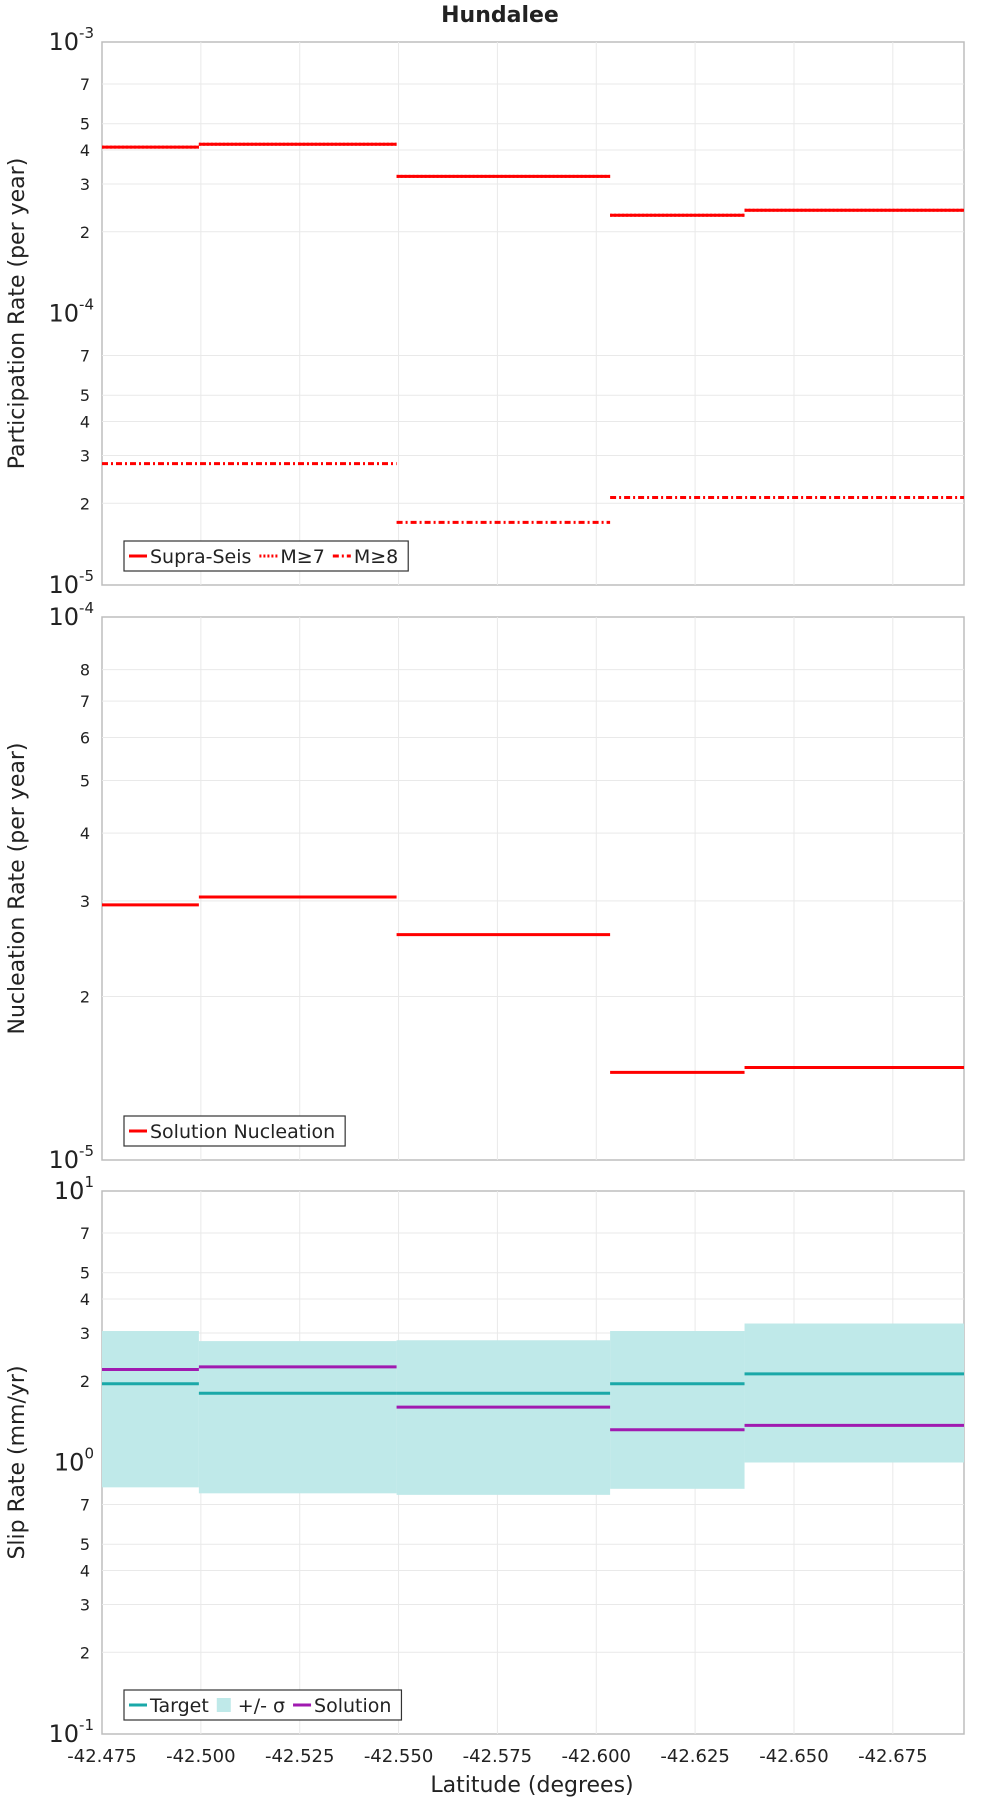 The width and height of the screenshot is (1000, 1804). What do you see at coordinates (200, 557) in the screenshot?
I see `legend-label: Supra-Seis` at bounding box center [200, 557].